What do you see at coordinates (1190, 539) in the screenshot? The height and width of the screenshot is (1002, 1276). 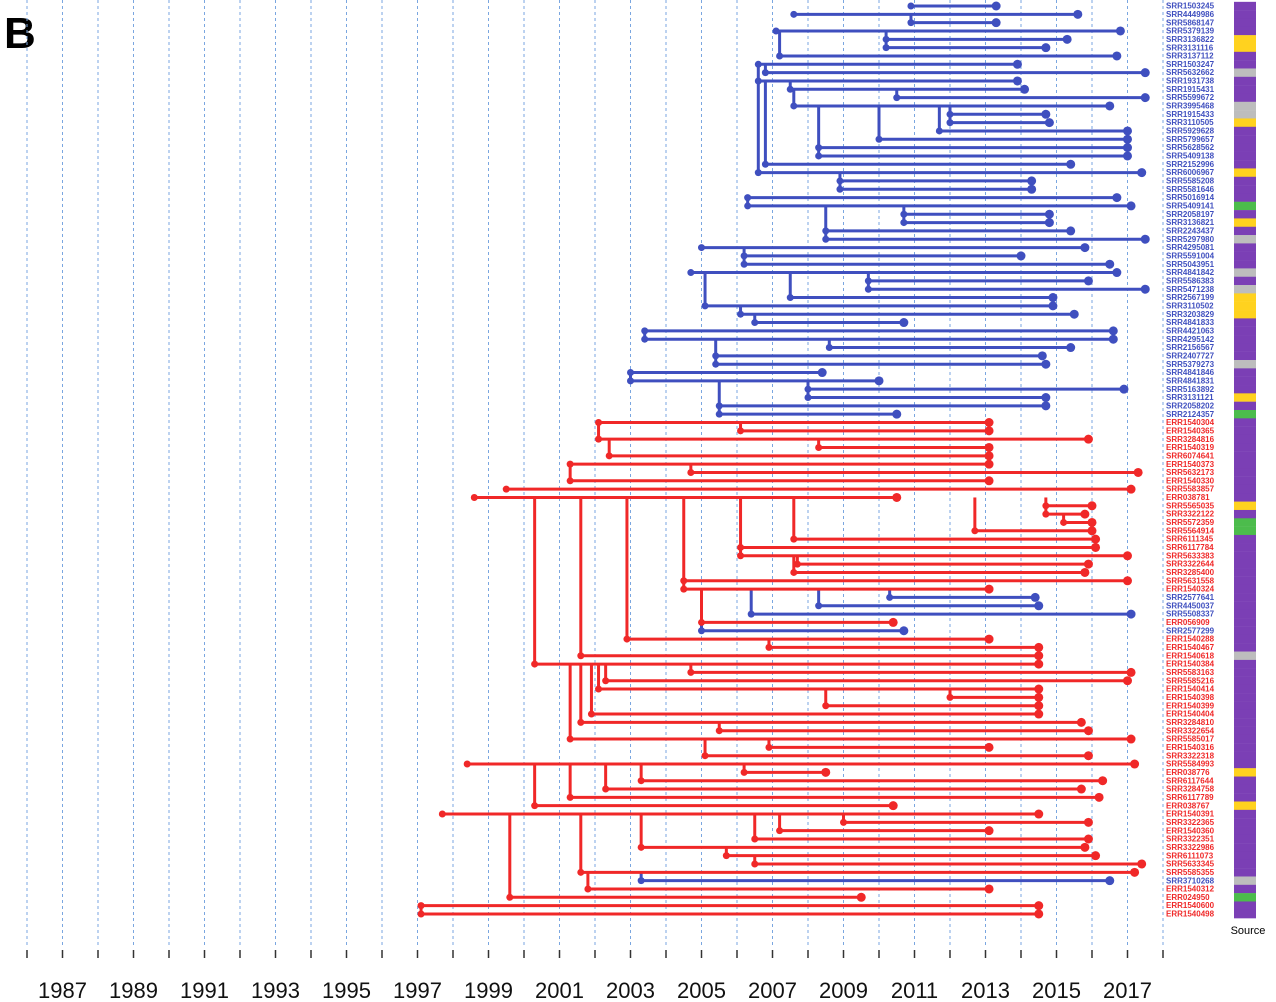 I see `tip-label: SRR6111345` at bounding box center [1190, 539].